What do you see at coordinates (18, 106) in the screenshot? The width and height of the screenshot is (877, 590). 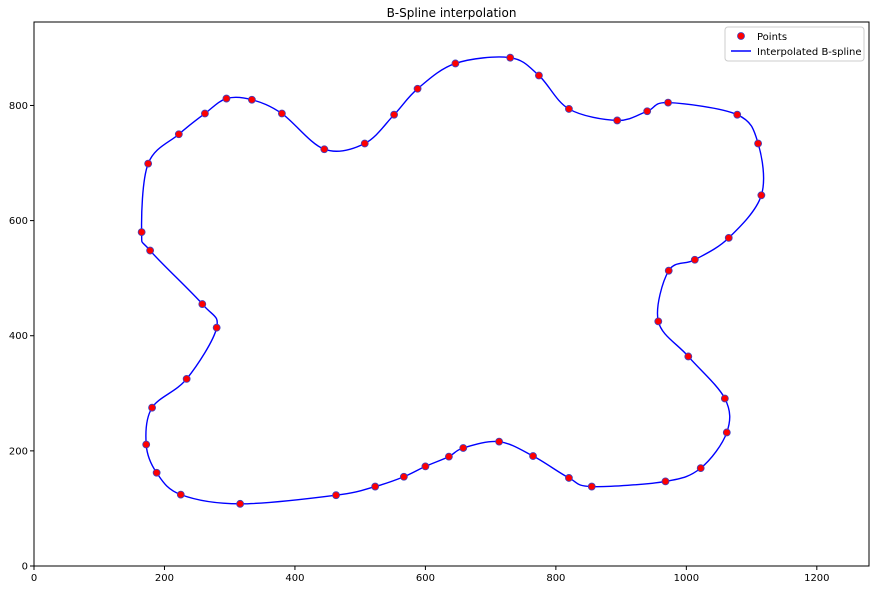 I see `y-tick-label: 800` at bounding box center [18, 106].